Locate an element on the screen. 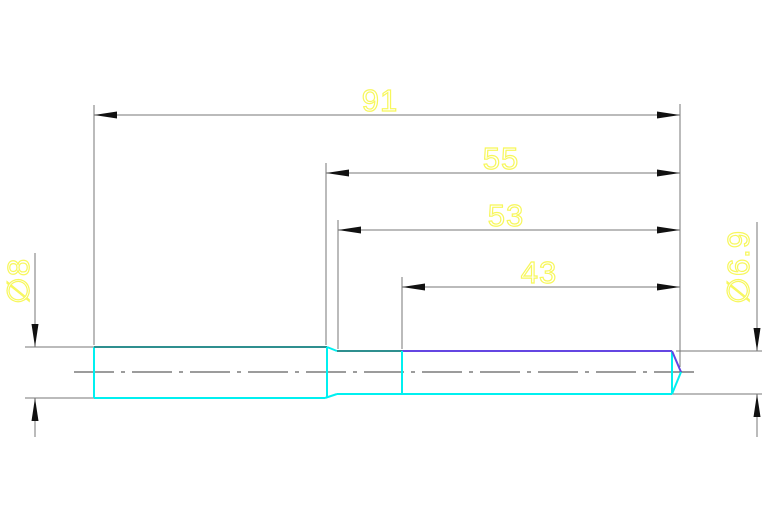  part-edge-taper-bottom is located at coordinates (331, 396).